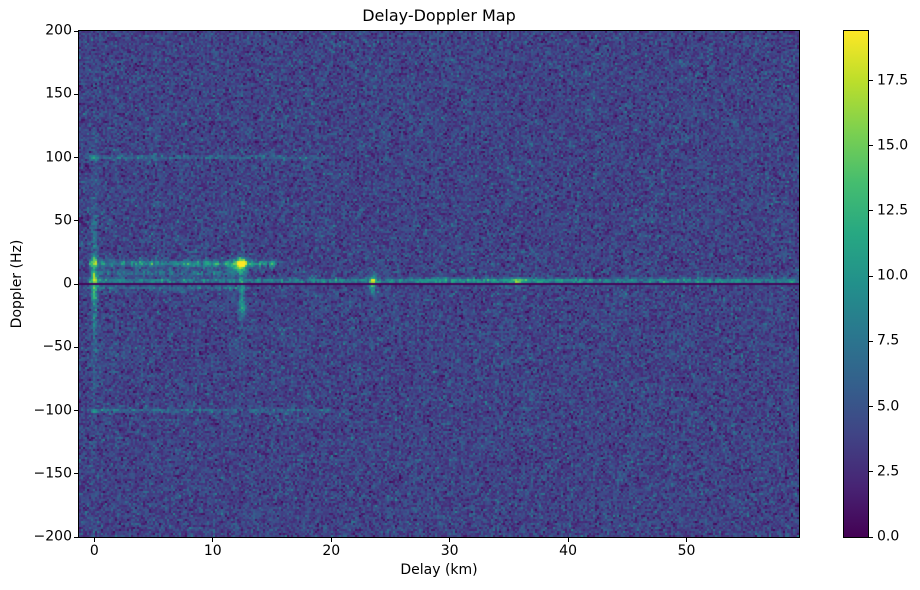 The height and width of the screenshot is (590, 920). Describe the element at coordinates (888, 536) in the screenshot. I see `colorbar-tick-label: 0.0` at that location.